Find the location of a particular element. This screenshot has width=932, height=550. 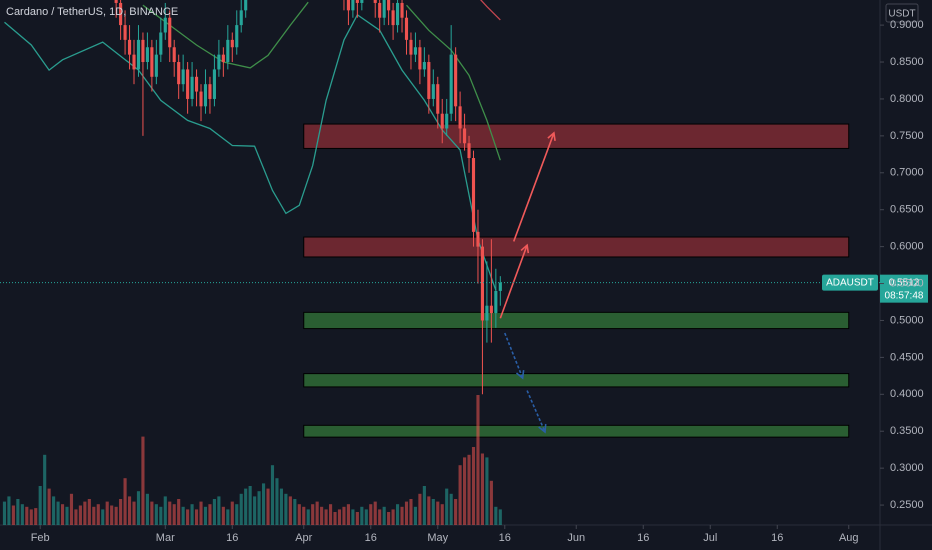

countdown-label: 08:57:48 is located at coordinates (904, 295).